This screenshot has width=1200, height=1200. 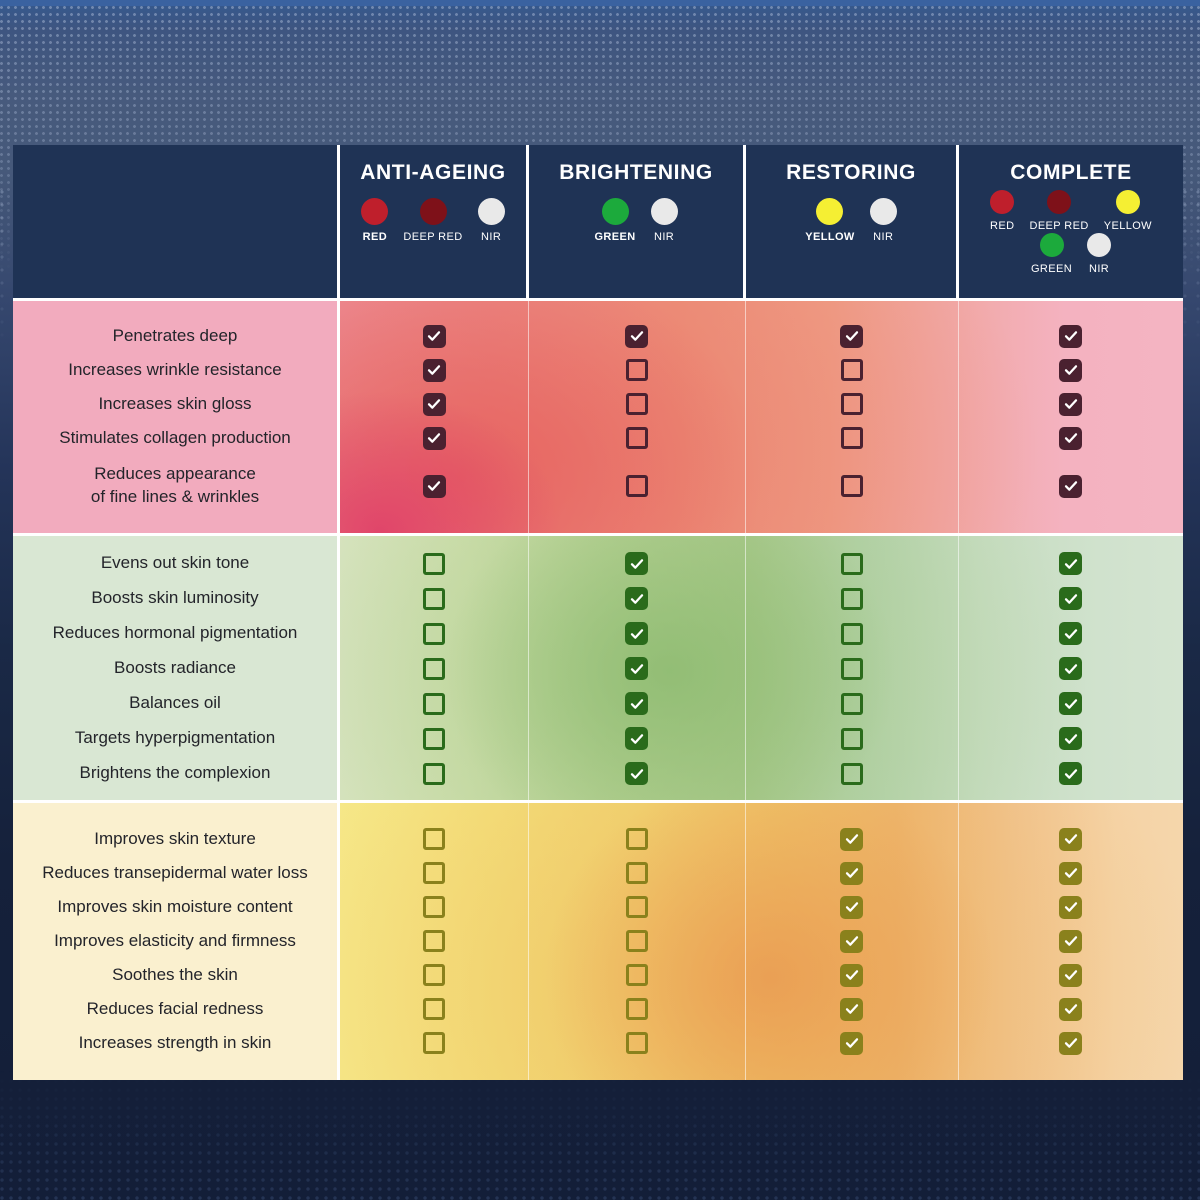 I want to click on row-label: Targets hyperpigmentation, so click(x=175, y=738).